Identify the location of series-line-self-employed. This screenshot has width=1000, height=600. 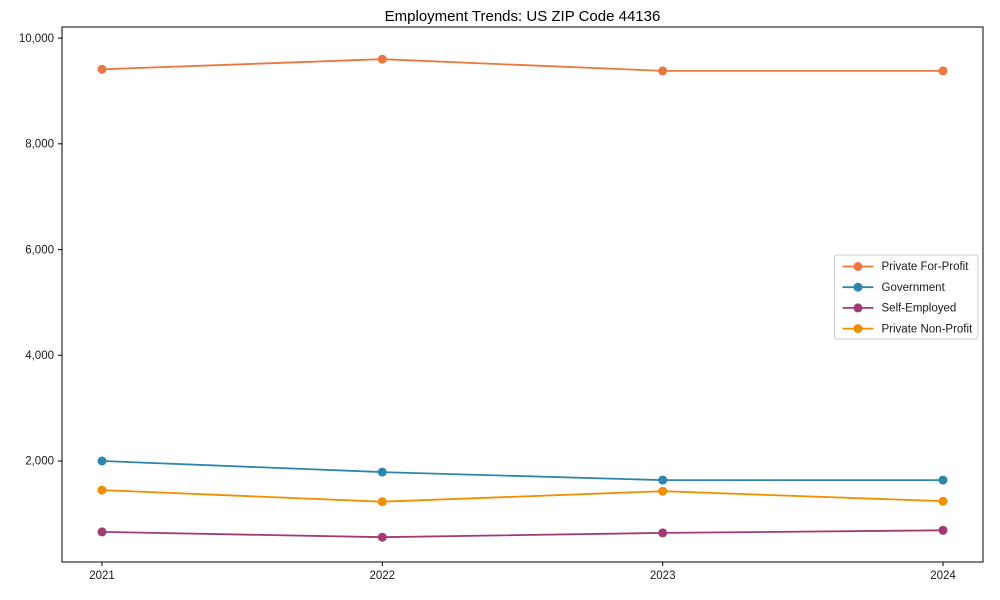
(522, 534).